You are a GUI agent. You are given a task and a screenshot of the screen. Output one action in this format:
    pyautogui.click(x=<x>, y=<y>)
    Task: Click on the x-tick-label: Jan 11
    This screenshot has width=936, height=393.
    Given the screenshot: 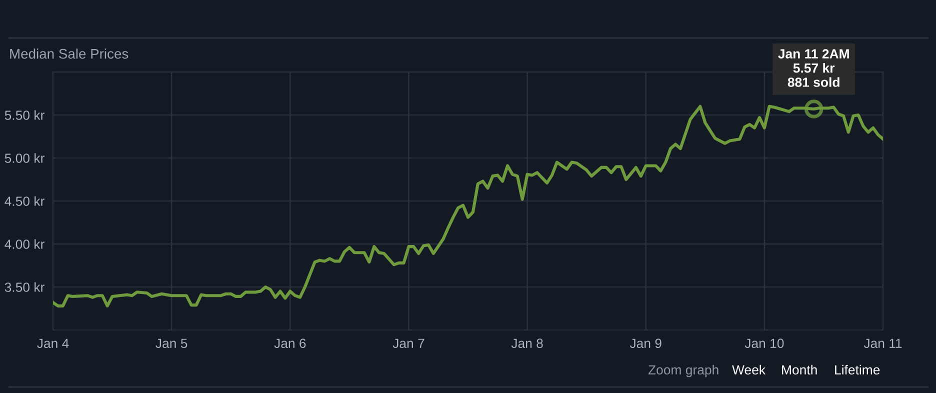 What is the action you would take?
    pyautogui.click(x=883, y=343)
    